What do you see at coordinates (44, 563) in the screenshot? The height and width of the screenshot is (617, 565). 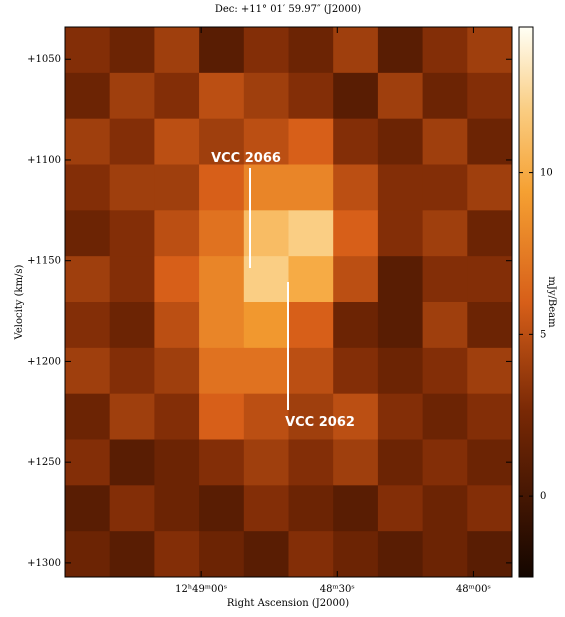 I see `y-tick-label: +1300` at bounding box center [44, 563].